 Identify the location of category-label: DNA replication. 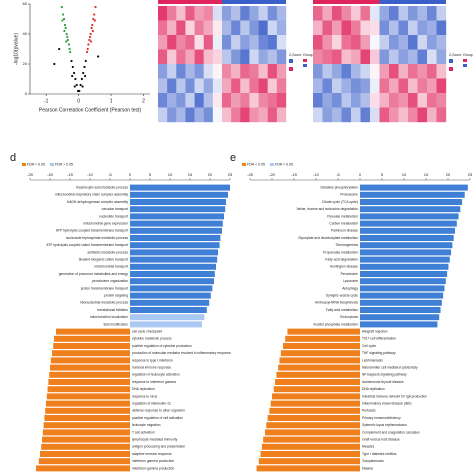
(143, 389).